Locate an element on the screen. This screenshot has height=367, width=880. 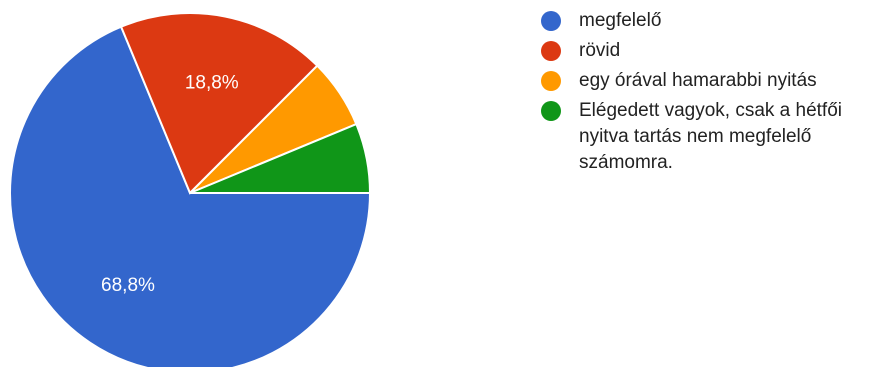
pie-slice-labels: 68,8% 18,8% is located at coordinates (170, 184).